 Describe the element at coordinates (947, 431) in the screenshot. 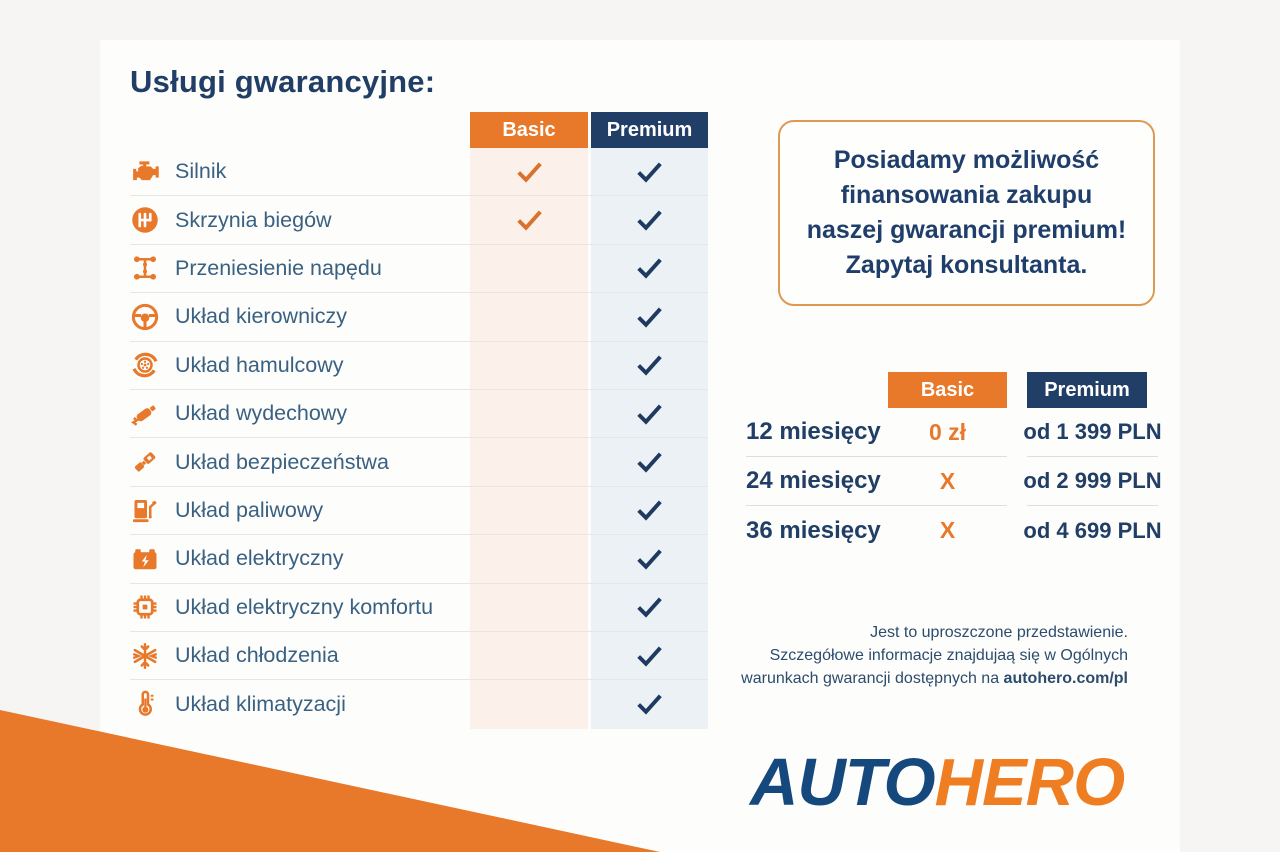

I see `pricing-basic-value: 0 zł` at that location.